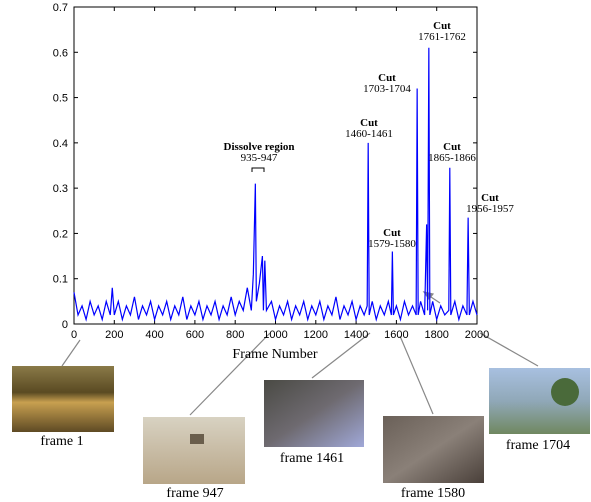  I want to click on x-tick-label: 800, so click(235, 335).